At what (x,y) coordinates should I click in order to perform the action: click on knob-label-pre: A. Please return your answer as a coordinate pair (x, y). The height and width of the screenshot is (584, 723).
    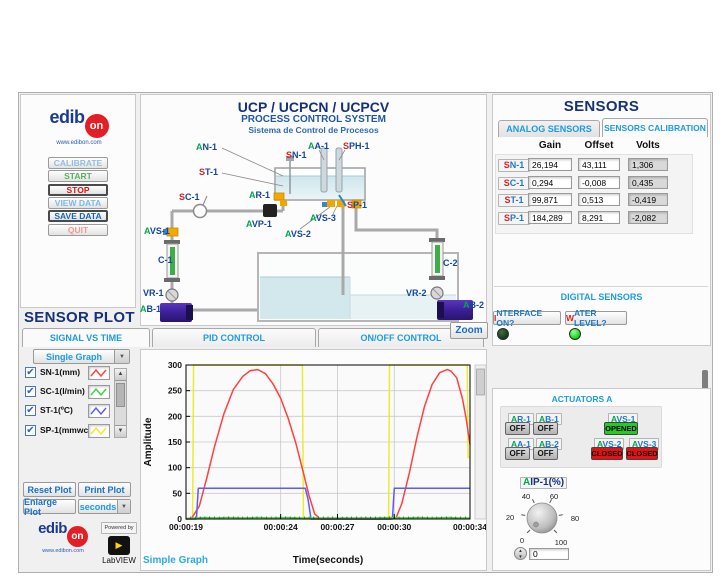
    Looking at the image, I should click on (527, 482).